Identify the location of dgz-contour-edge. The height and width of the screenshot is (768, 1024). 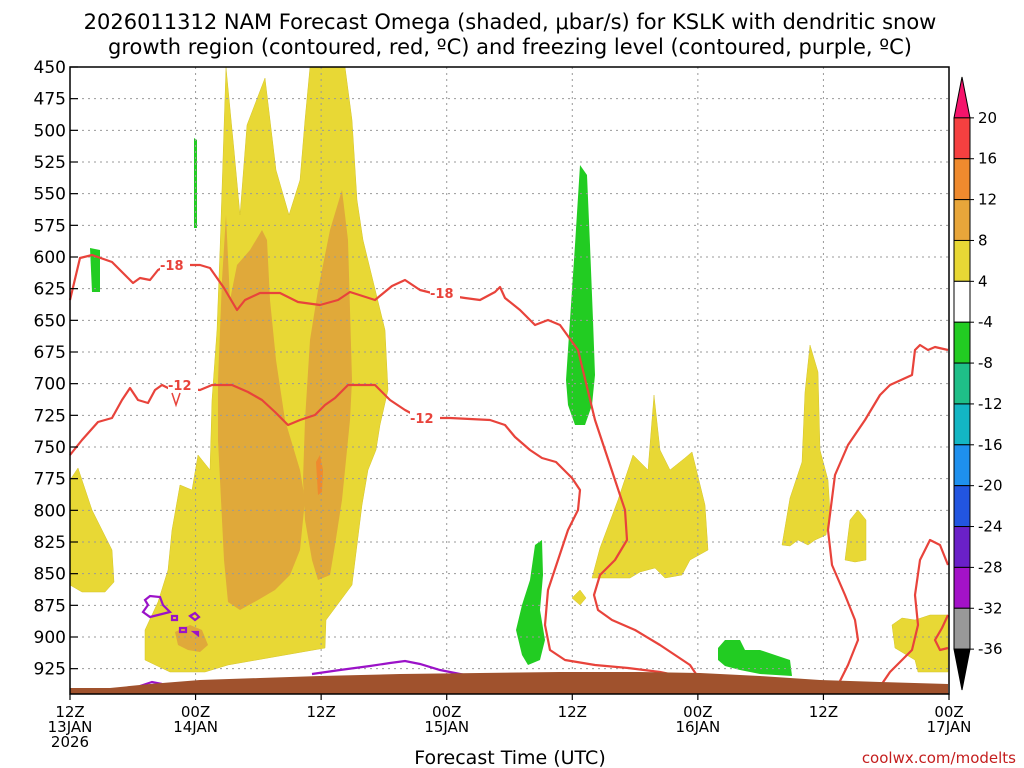
(941, 633).